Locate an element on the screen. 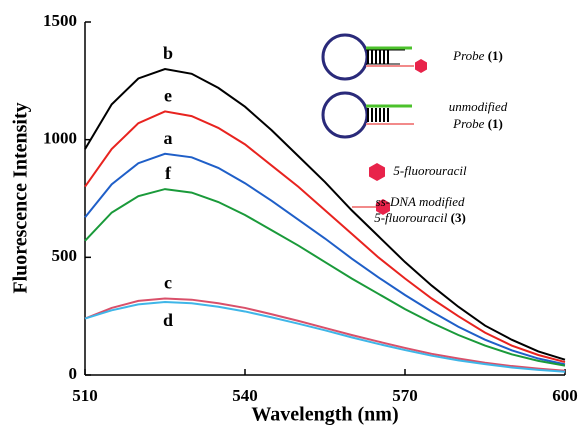 Image resolution: width=582 pixels, height=427 pixels. y-tick-label: 500 is located at coordinates (65, 255).